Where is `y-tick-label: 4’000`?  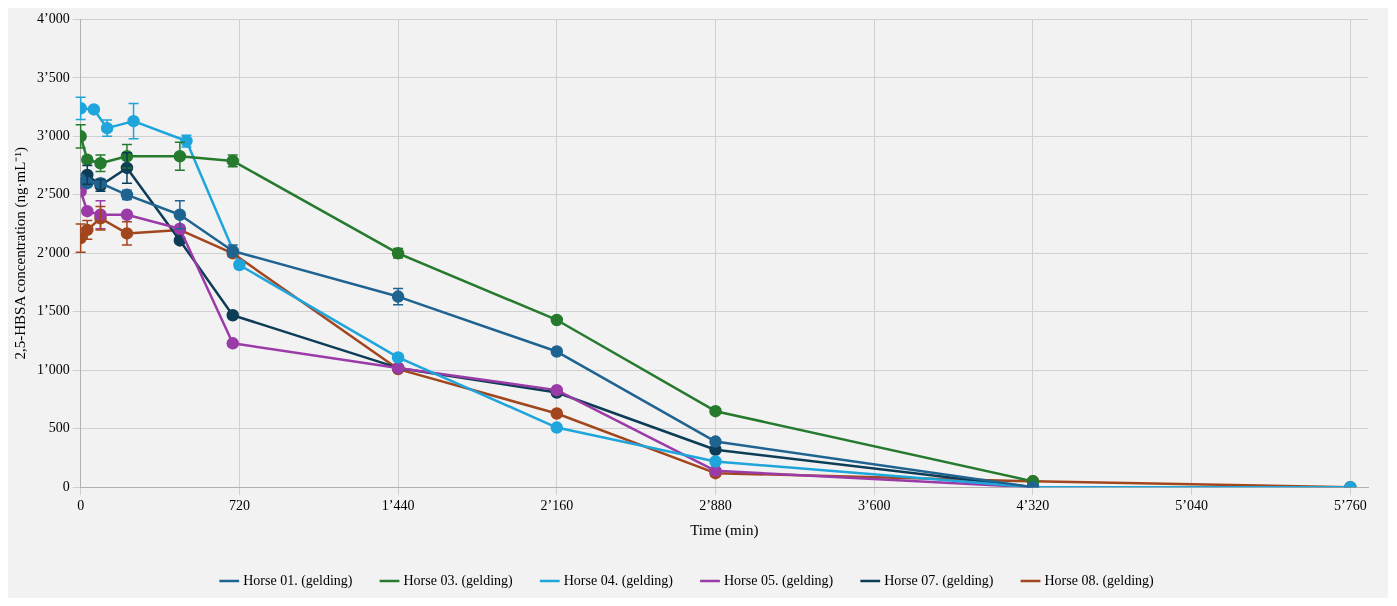 y-tick-label: 4’000 is located at coordinates (53, 19).